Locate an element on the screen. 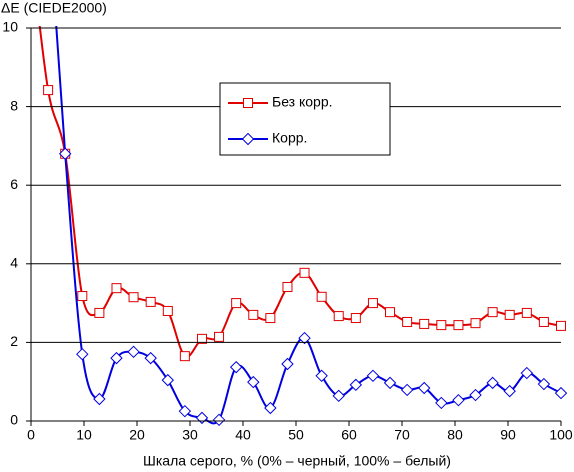 The image size is (574, 472). y-tick-label: 0 is located at coordinates (14, 420).